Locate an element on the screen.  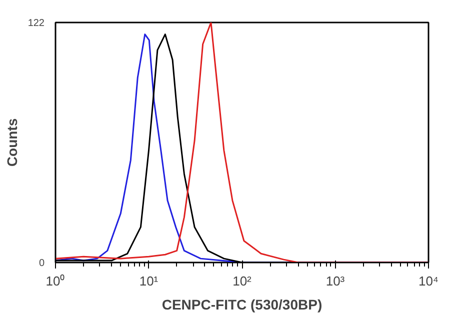
x-tick-label: 10³ is located at coordinates (336, 281).